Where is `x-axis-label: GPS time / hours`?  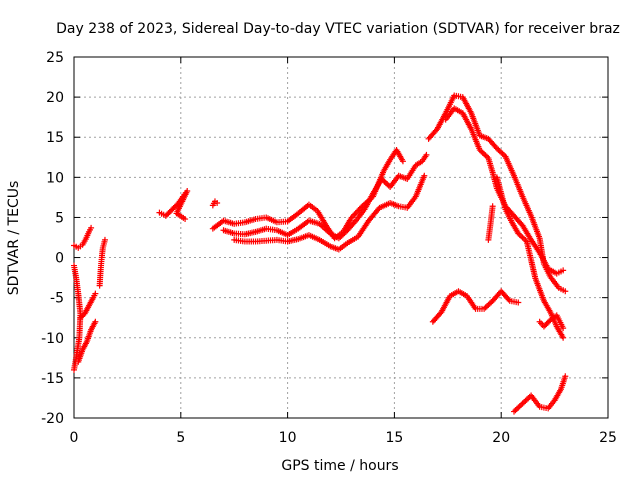
x-axis-label: GPS time / hours is located at coordinates (339, 466).